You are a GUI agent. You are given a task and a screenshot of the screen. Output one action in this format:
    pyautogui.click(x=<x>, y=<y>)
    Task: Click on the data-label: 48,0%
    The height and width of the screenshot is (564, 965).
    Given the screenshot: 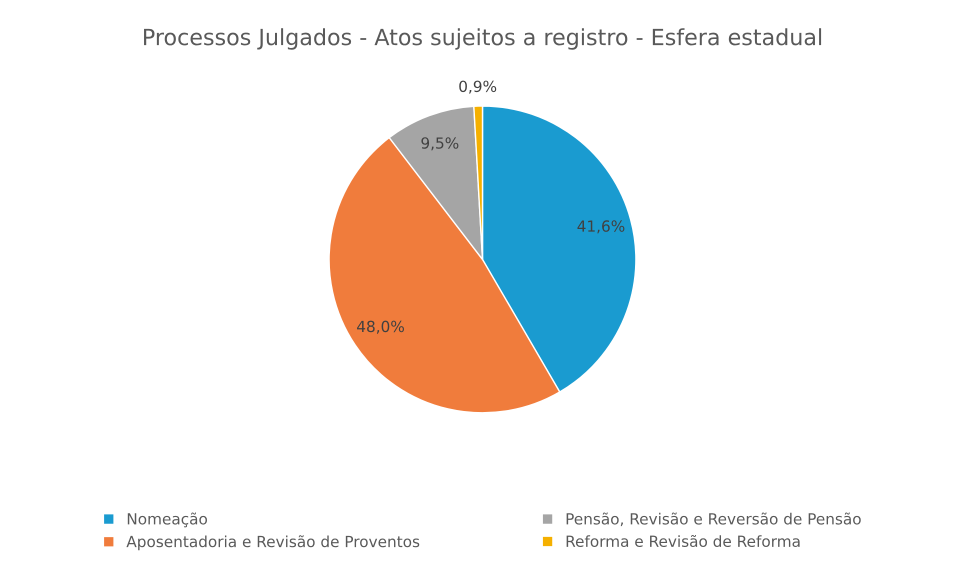 What is the action you would take?
    pyautogui.click(x=380, y=327)
    